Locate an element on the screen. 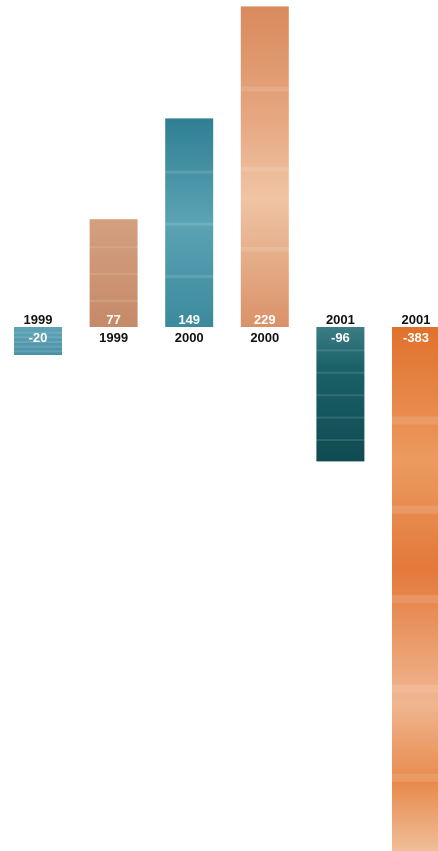  bar-value-label: 77 is located at coordinates (113, 319).